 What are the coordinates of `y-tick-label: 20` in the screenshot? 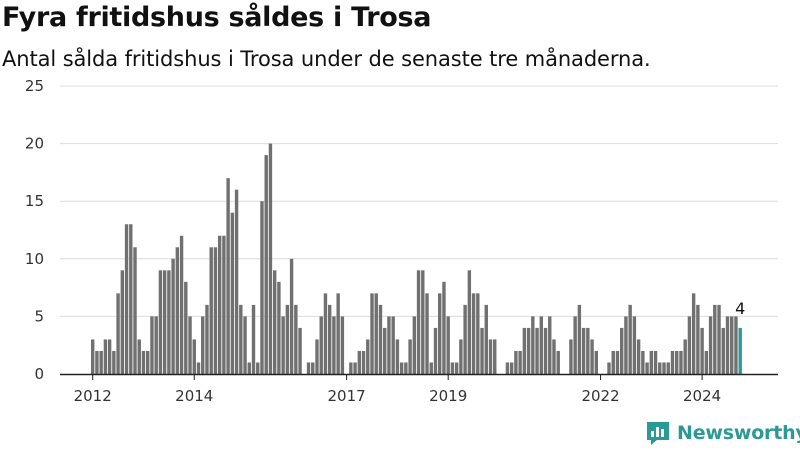 It's located at (34, 144).